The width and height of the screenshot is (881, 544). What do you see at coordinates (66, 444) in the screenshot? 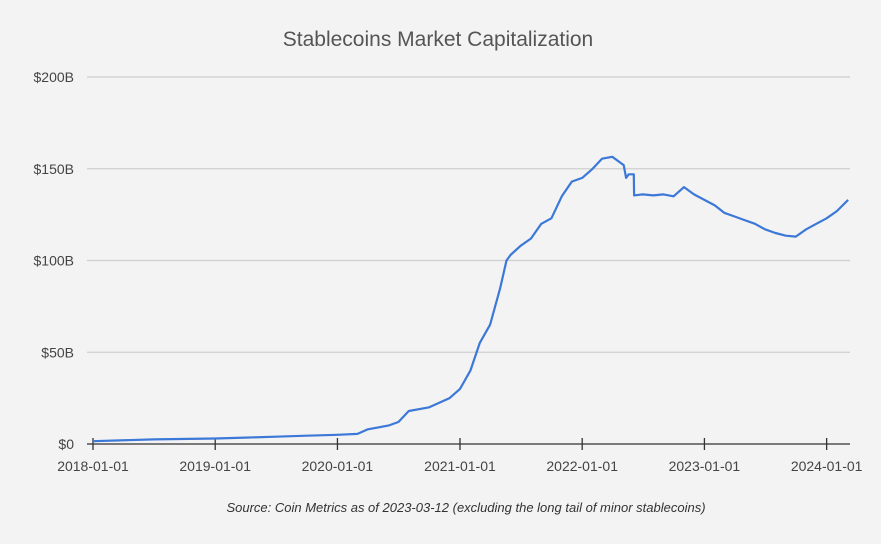
I see `y-tick-label: $0` at bounding box center [66, 444].